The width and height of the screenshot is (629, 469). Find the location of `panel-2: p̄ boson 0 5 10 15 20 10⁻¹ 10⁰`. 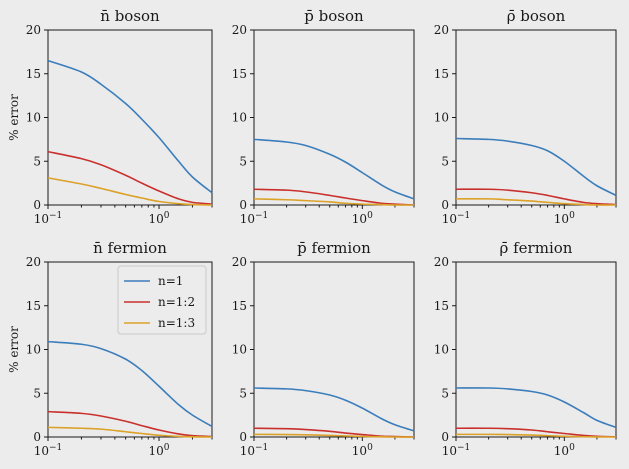

panel-2: p̄ boson 0 5 10 15 20 10⁻¹ 10⁰ is located at coordinates (323, 116).